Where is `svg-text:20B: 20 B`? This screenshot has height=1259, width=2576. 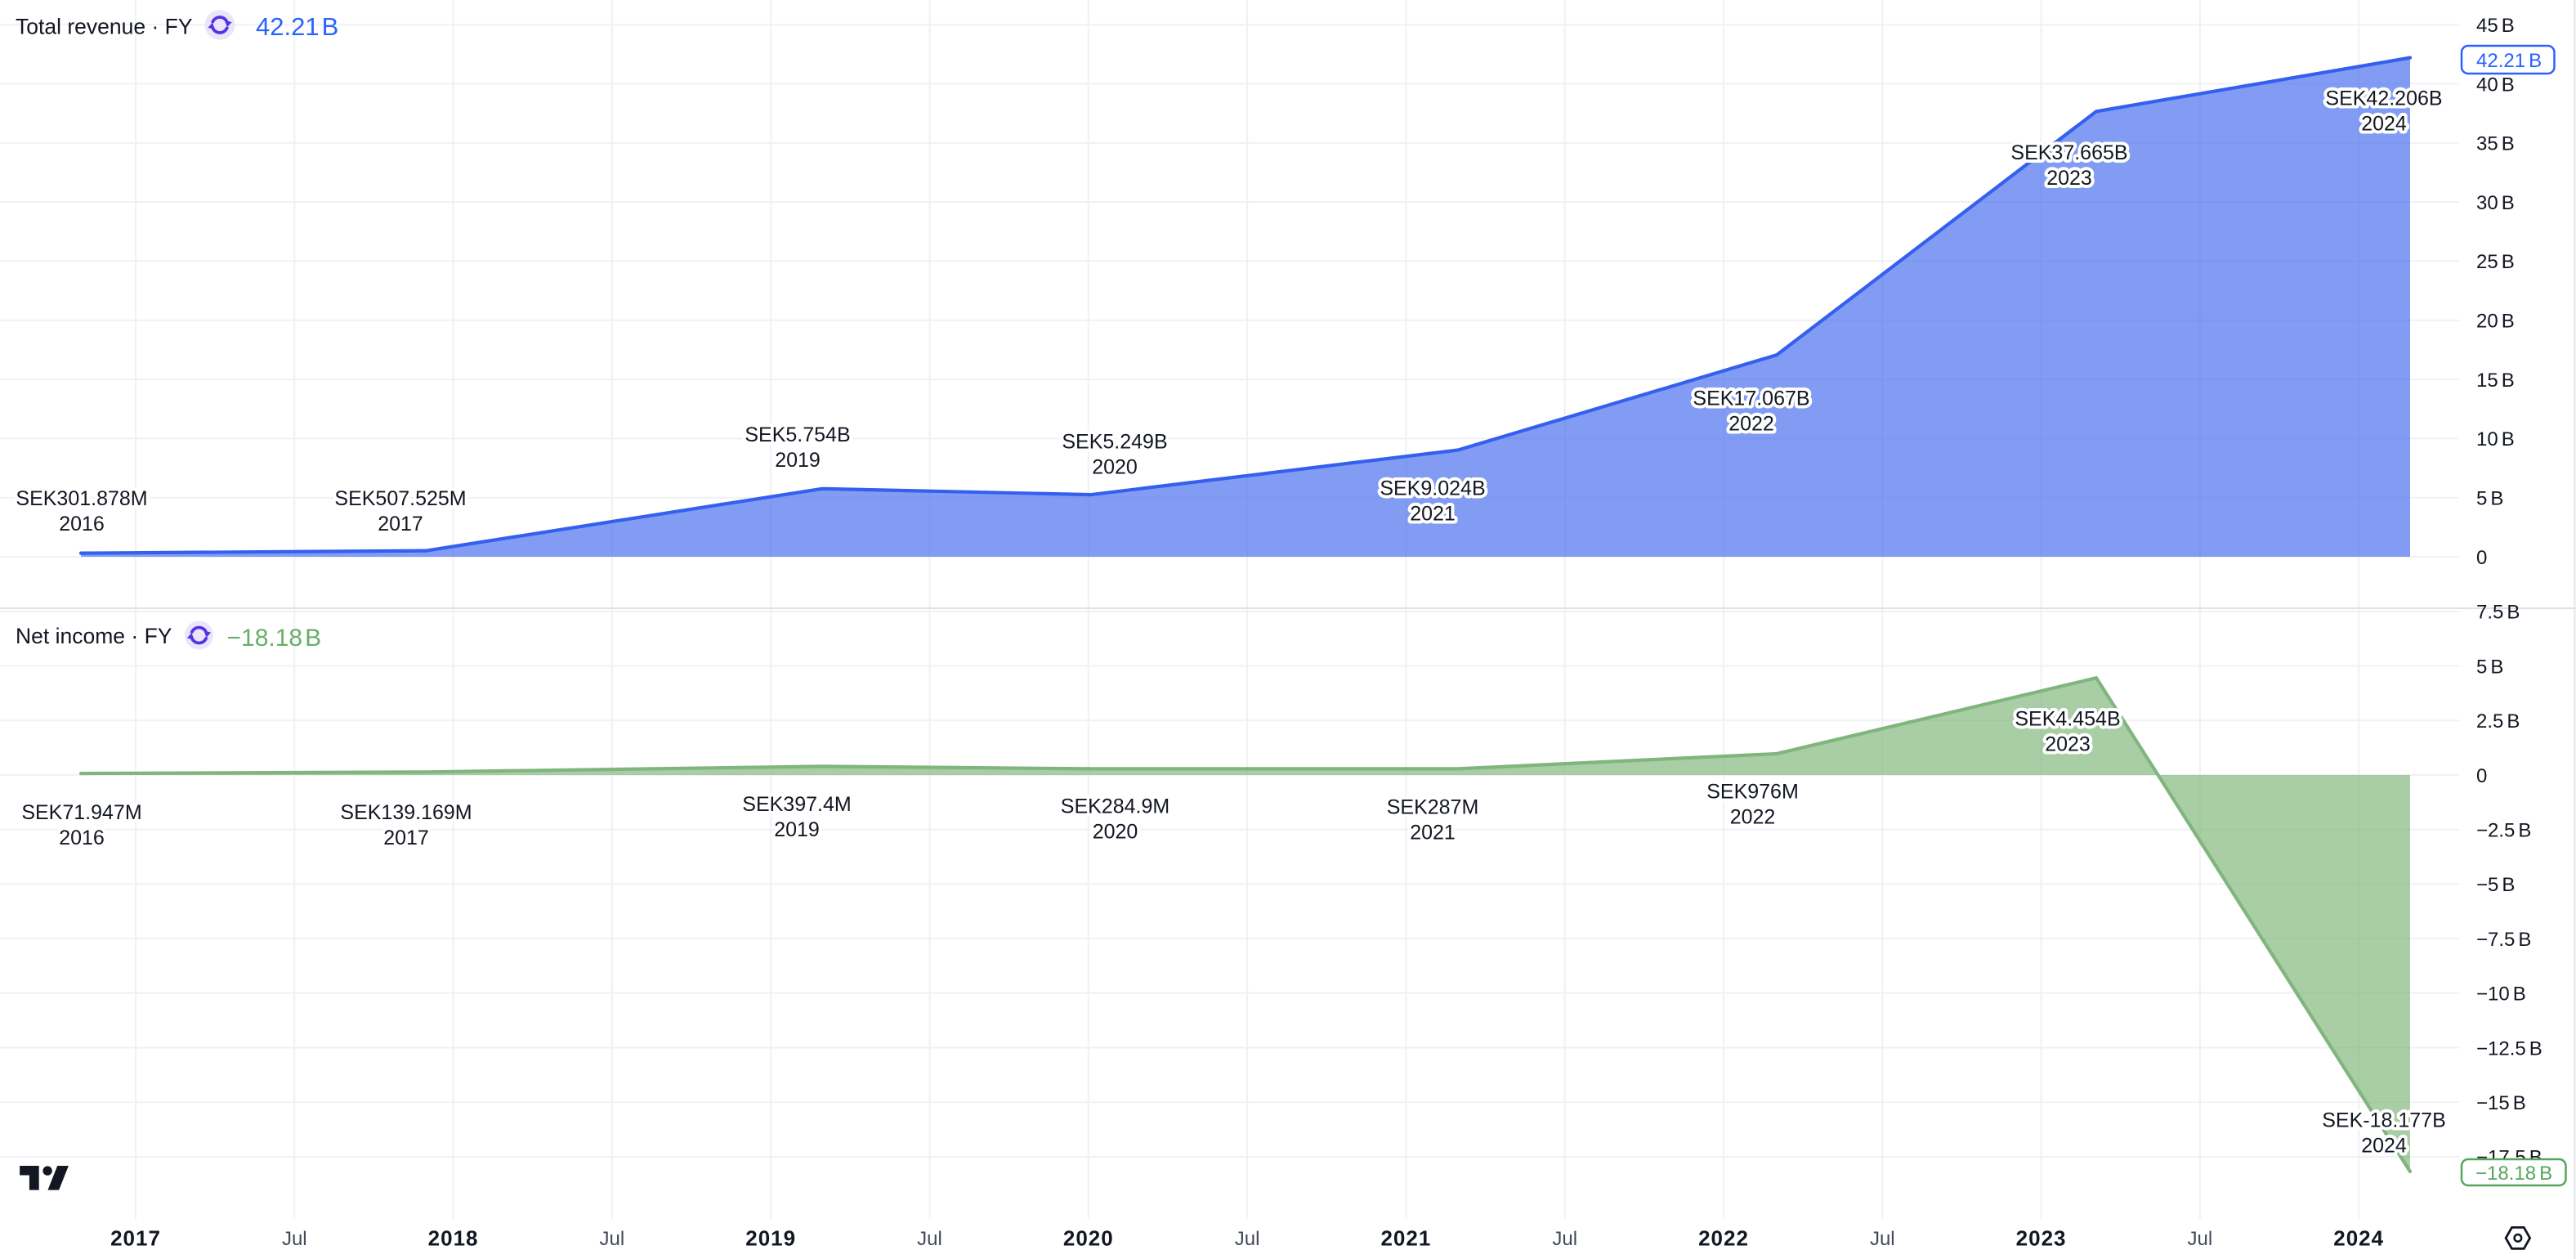 svg-text:20B: 20 B is located at coordinates (2495, 322).